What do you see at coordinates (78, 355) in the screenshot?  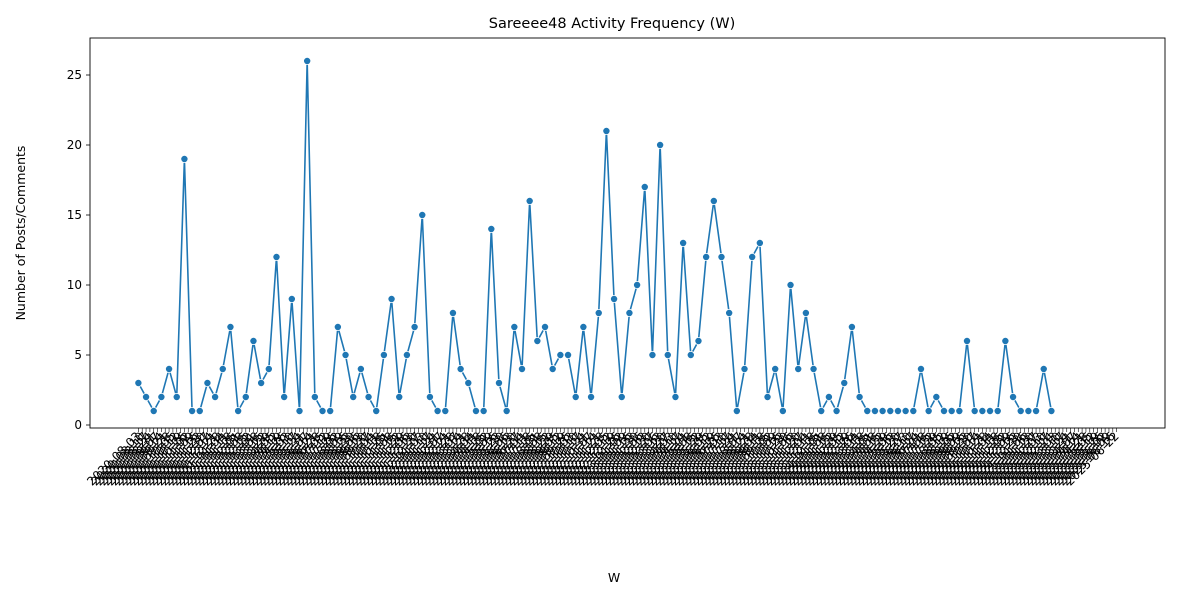 I see `y-tick-label: 5` at bounding box center [78, 355].